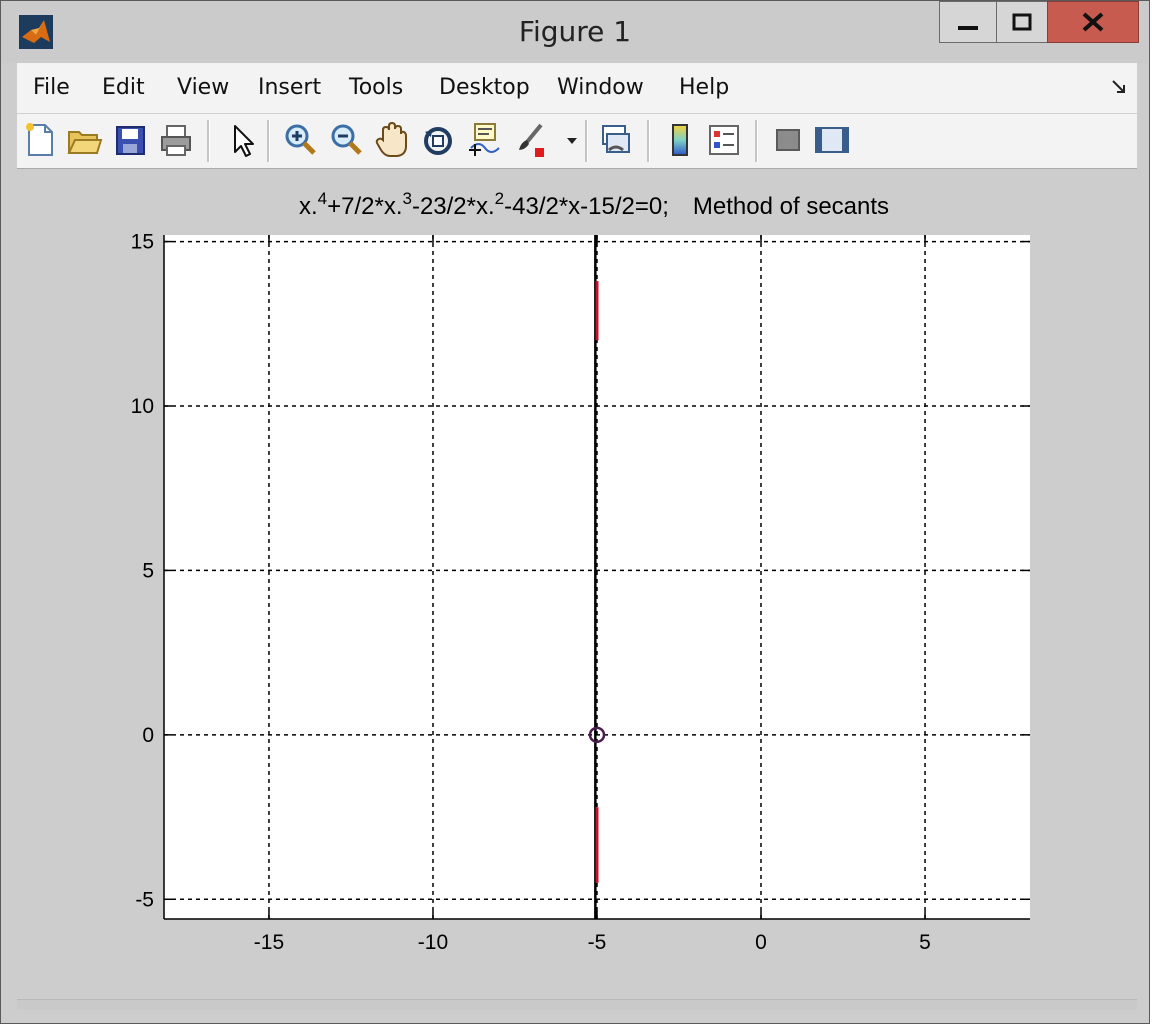 This screenshot has width=1152, height=1026. What do you see at coordinates (144, 899) in the screenshot?
I see `y-tick-label: -5` at bounding box center [144, 899].